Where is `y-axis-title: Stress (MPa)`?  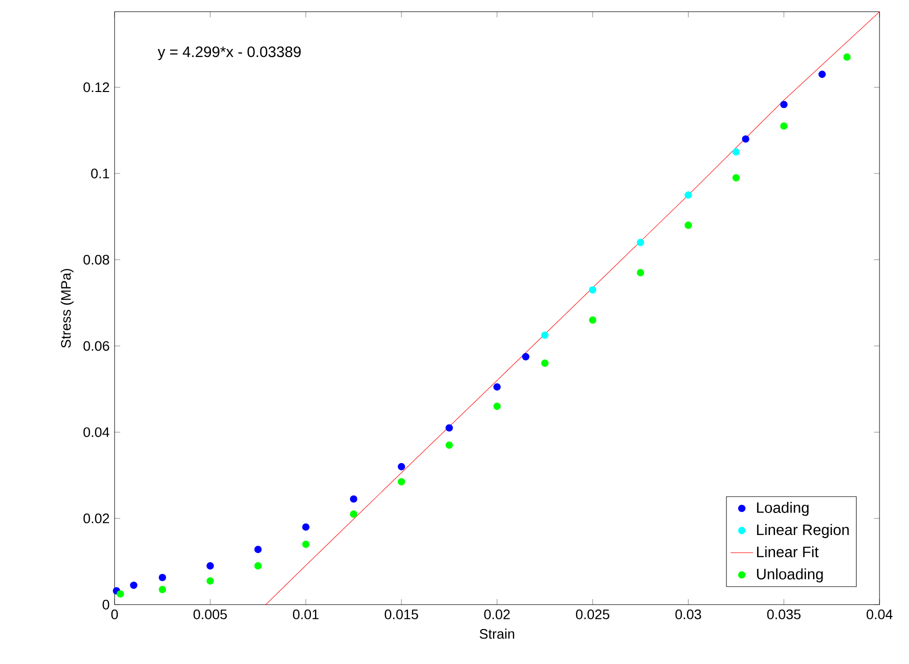 y-axis-title: Stress (MPa) is located at coordinates (67, 308).